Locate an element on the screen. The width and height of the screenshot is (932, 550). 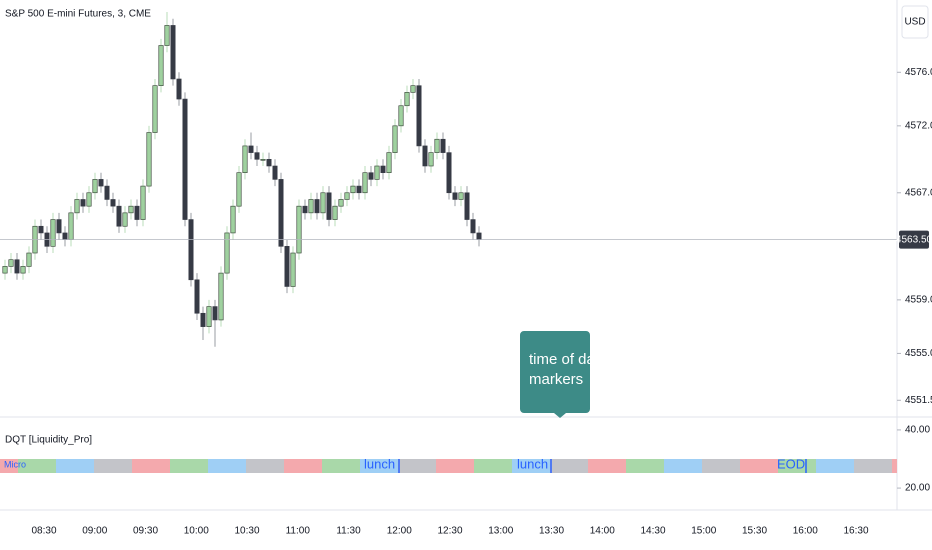
time-marker: lunch is located at coordinates (532, 463).